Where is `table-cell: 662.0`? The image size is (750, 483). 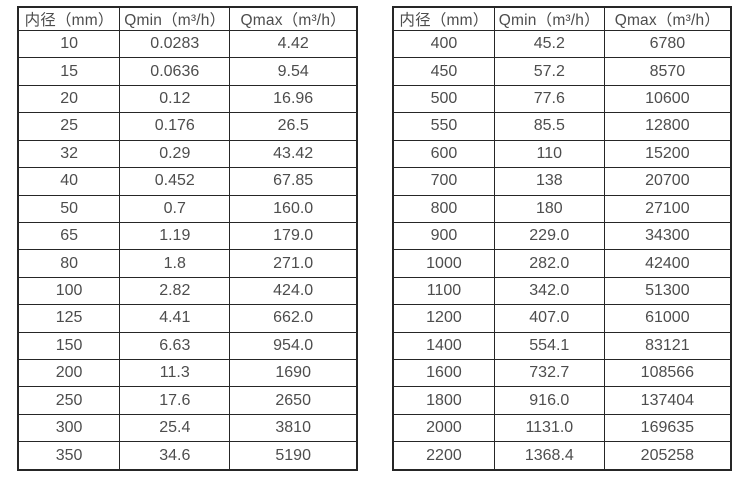
table-cell: 662.0 is located at coordinates (293, 318).